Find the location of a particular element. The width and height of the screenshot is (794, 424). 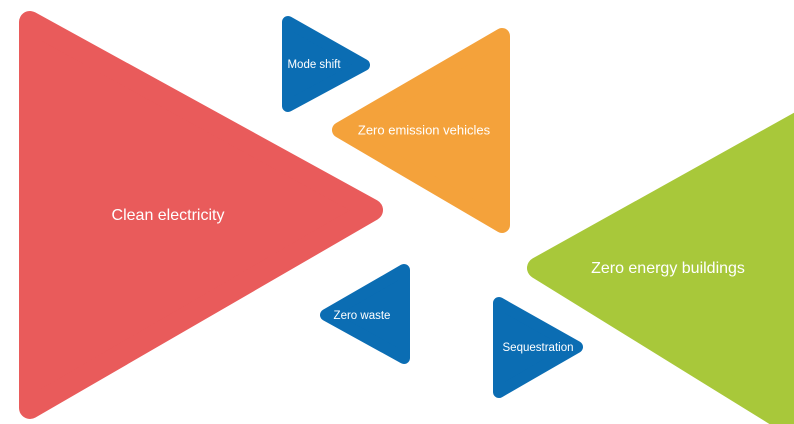

node-label: Mode shift is located at coordinates (314, 65).